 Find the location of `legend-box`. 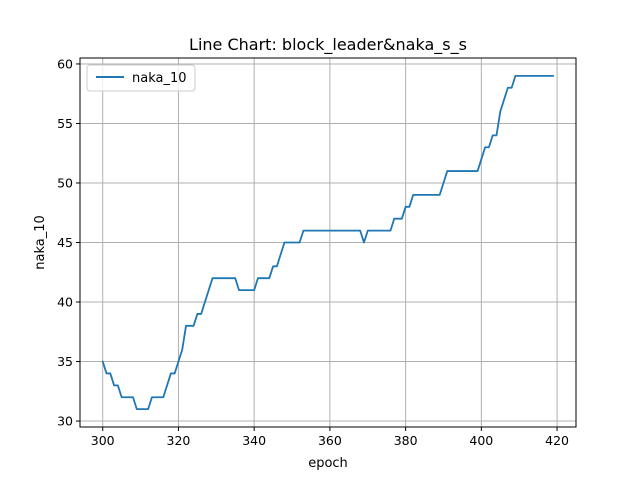

legend-box is located at coordinates (141, 78).